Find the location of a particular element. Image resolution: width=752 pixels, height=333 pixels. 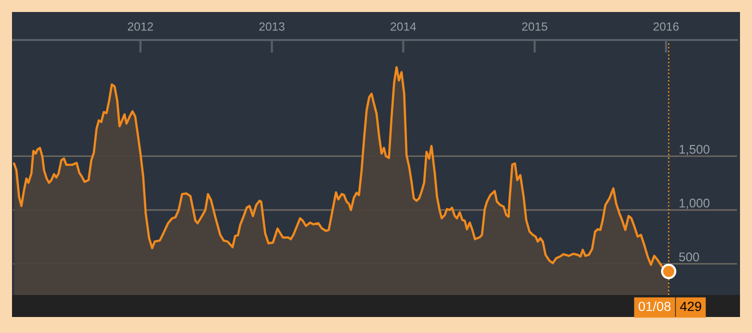

x-tick-label: 2013 is located at coordinates (271, 26).